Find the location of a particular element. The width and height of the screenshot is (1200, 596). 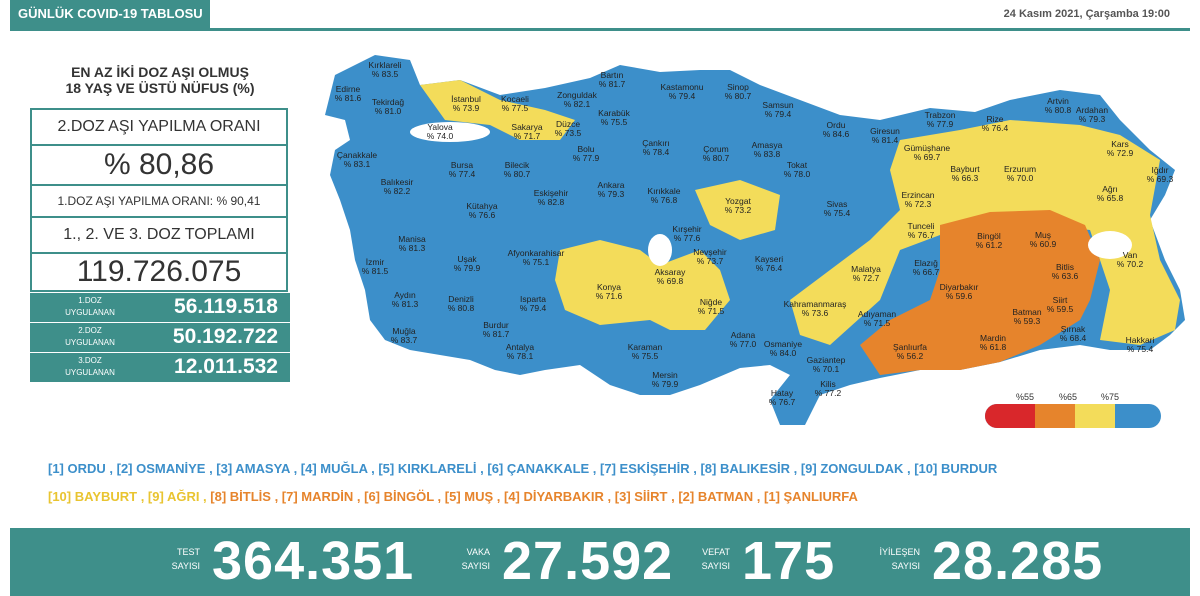

province-value: % 77.9 is located at coordinates (586, 158).